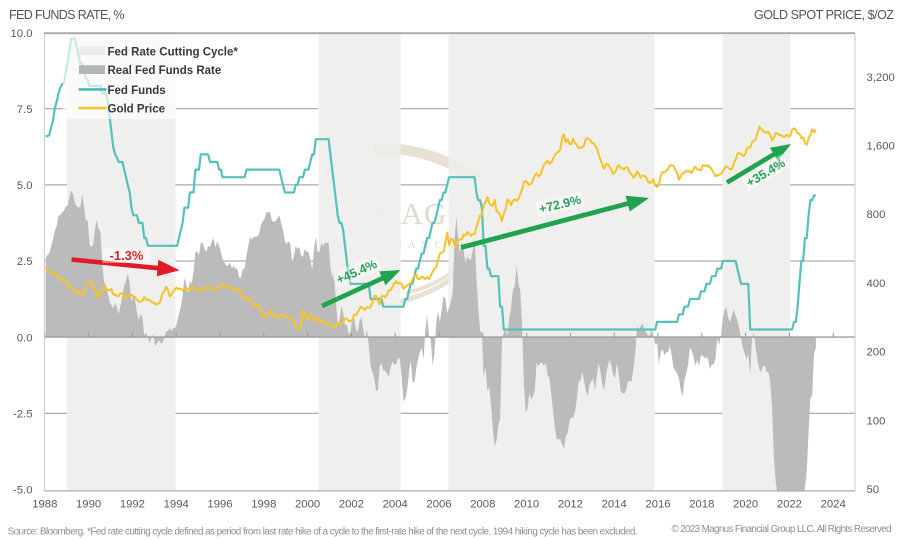 This screenshot has height=540, width=904. I want to click on svg-text: GOLD SPOT PRICE, $/OZ, so click(824, 15).